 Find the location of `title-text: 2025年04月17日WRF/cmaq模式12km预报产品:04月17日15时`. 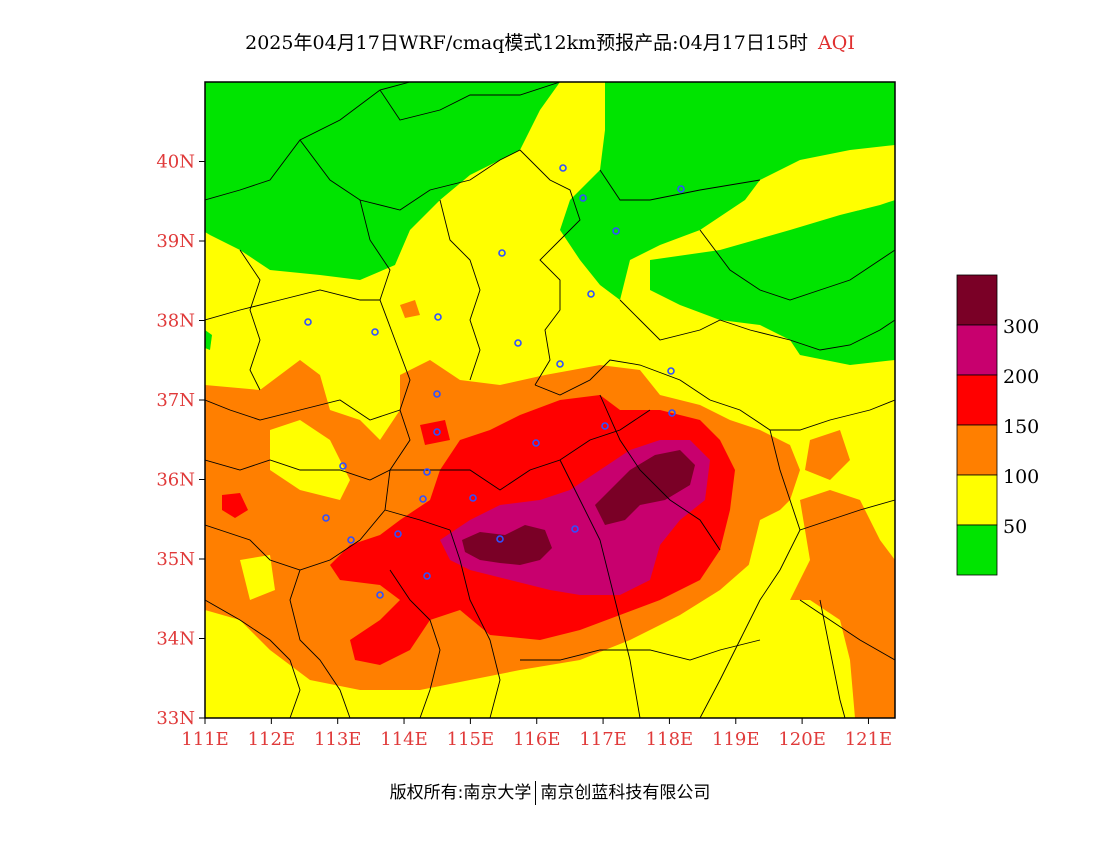

title-text: 2025年04月17日WRF/cmaq模式12km预报产品:04月17日15时 is located at coordinates (527, 43).